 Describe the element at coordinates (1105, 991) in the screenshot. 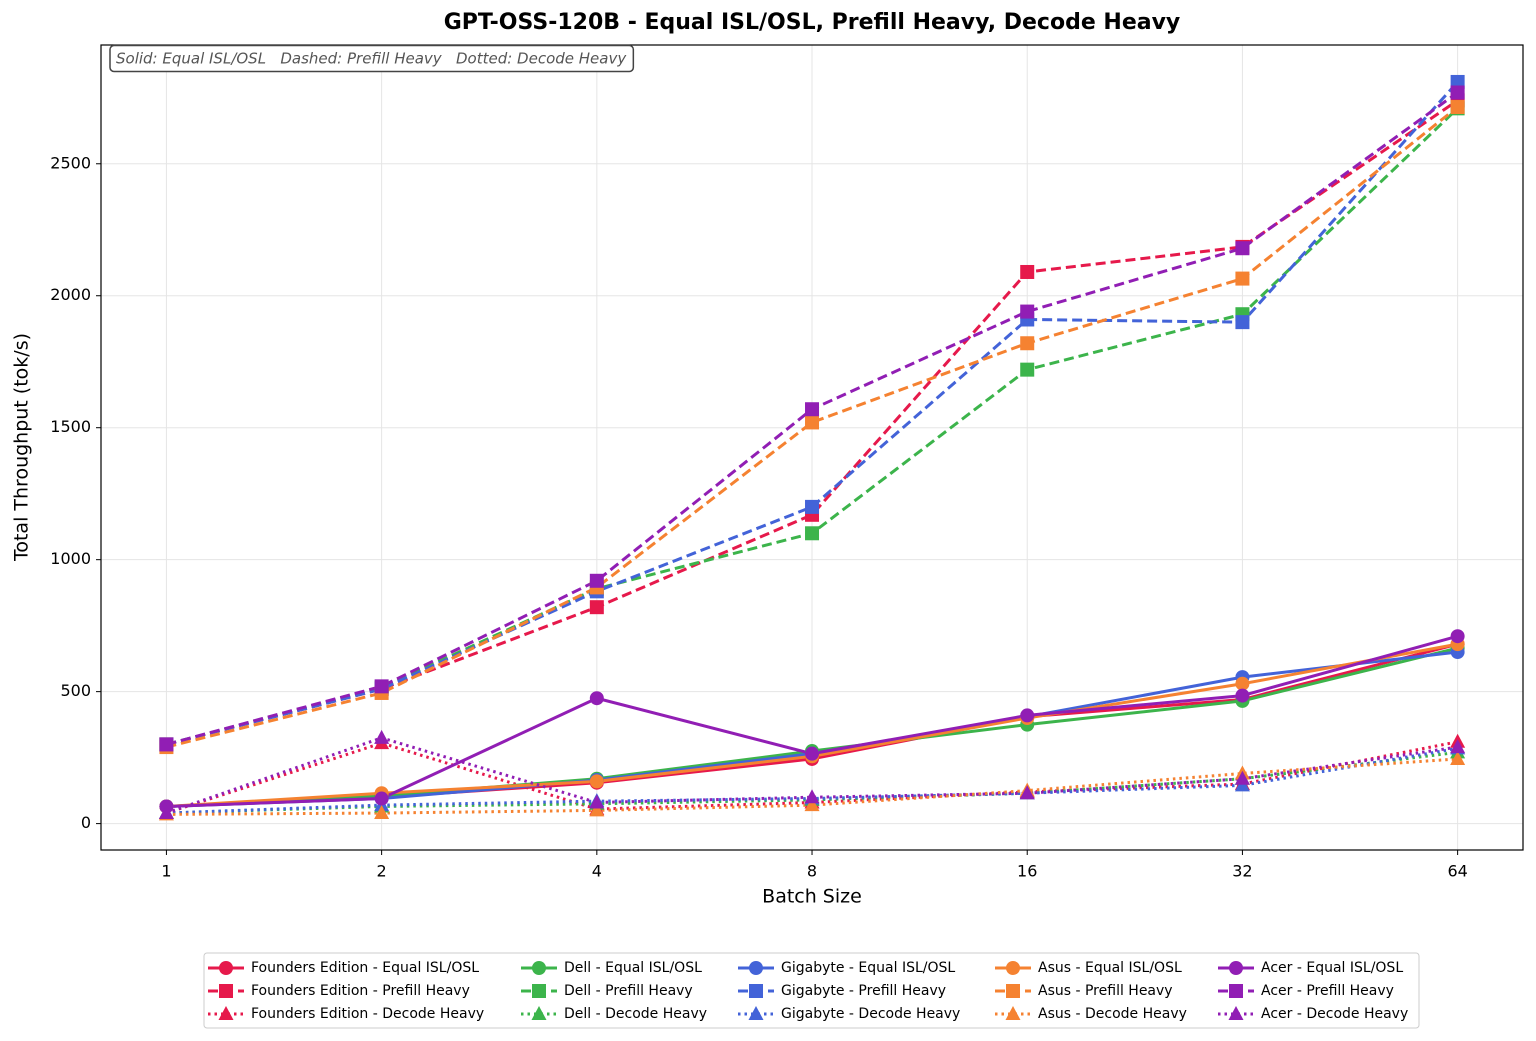

I see `legend-label: Asus - Prefill Heavy` at that location.